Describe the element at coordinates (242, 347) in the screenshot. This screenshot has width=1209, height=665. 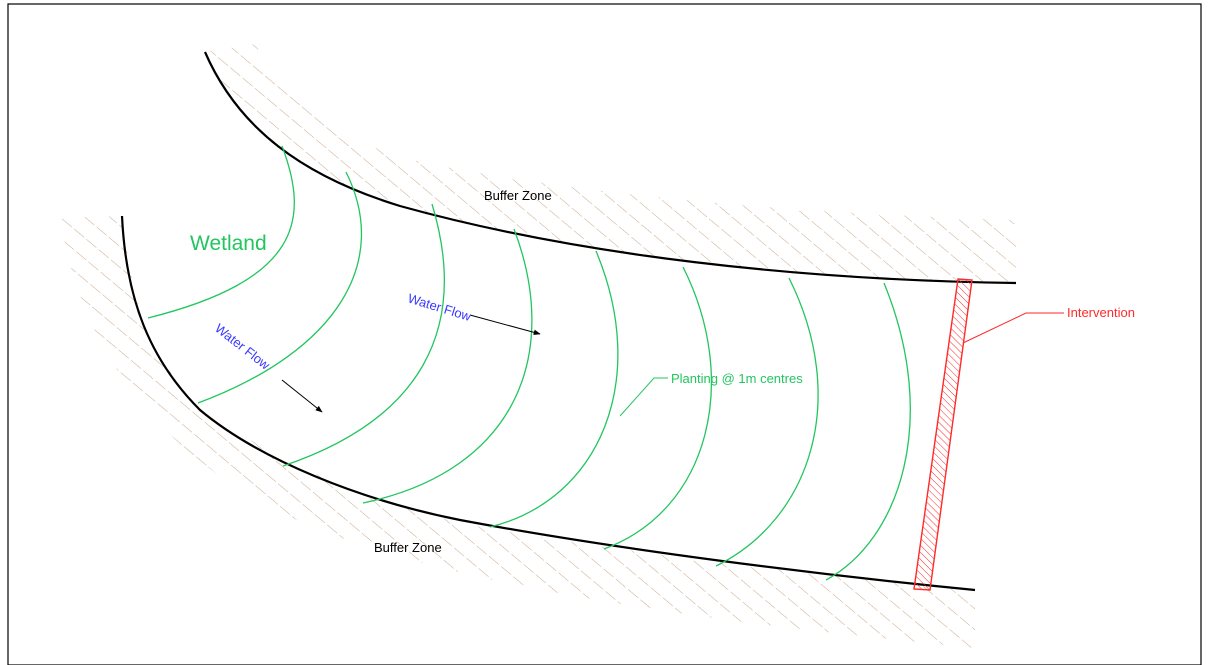
I see `water-flow-label-2: Water Flow` at that location.